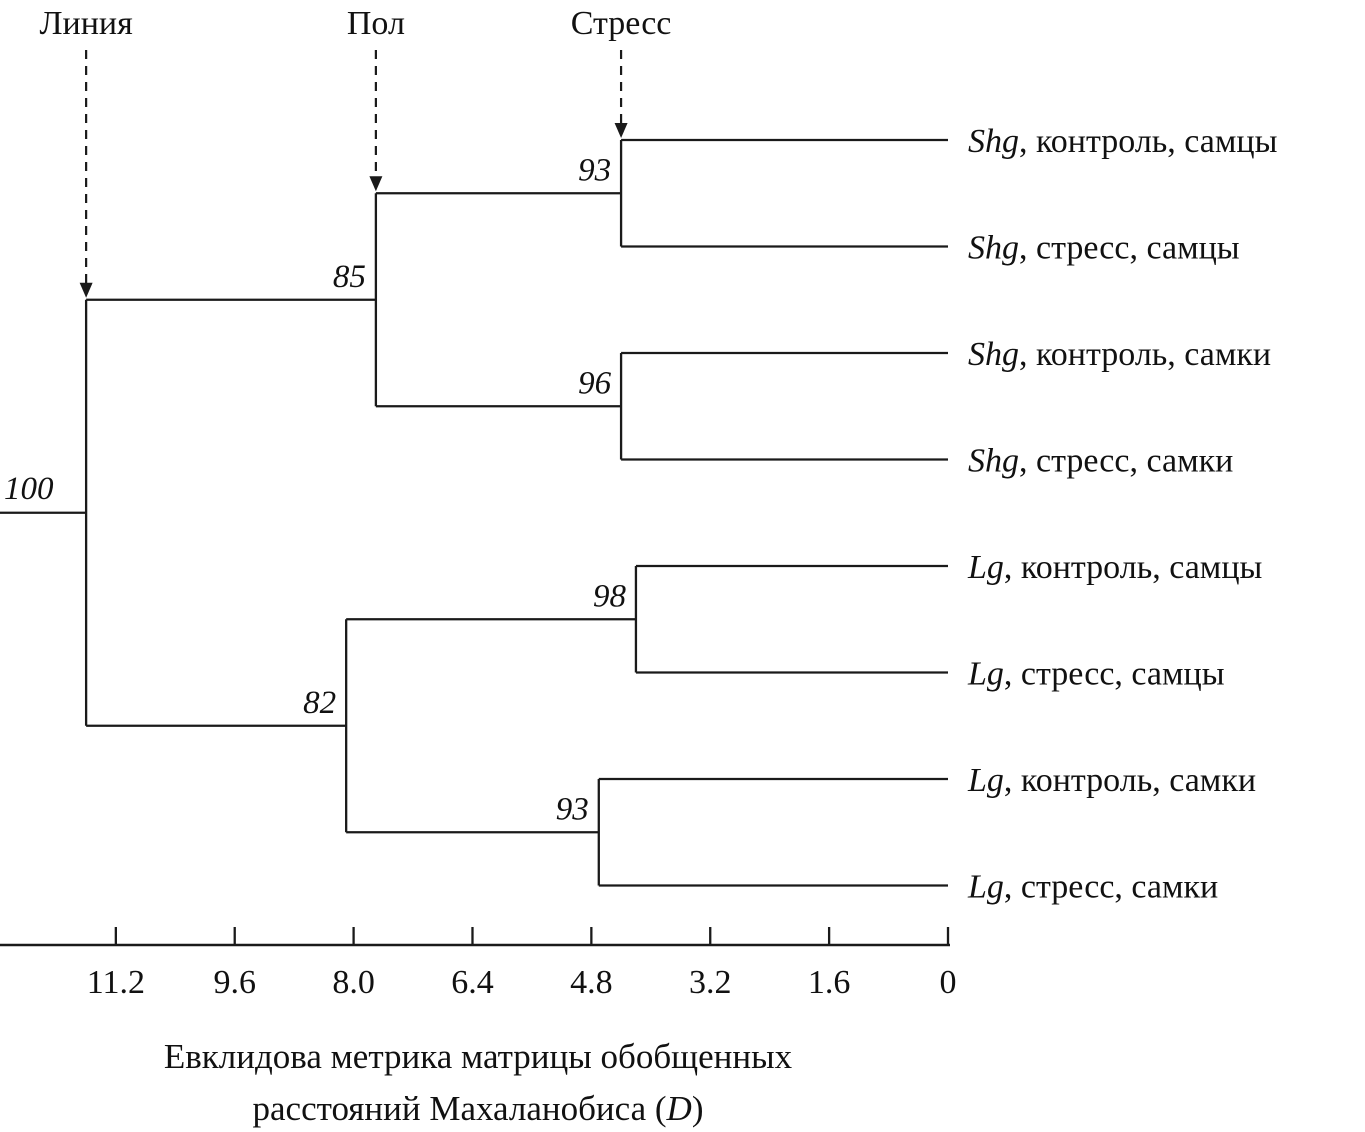  What do you see at coordinates (319, 703) in the screenshot?
I see `node-support-label: 82` at bounding box center [319, 703].